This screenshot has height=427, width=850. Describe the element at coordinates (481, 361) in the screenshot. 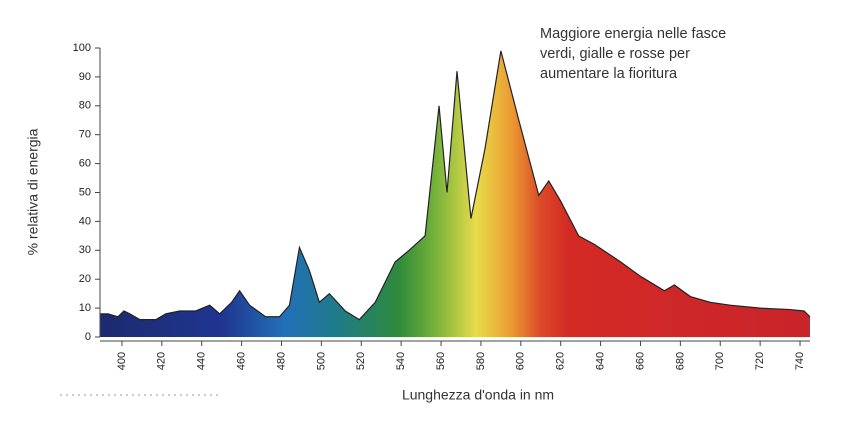

I see `x-tick-label: 580` at that location.